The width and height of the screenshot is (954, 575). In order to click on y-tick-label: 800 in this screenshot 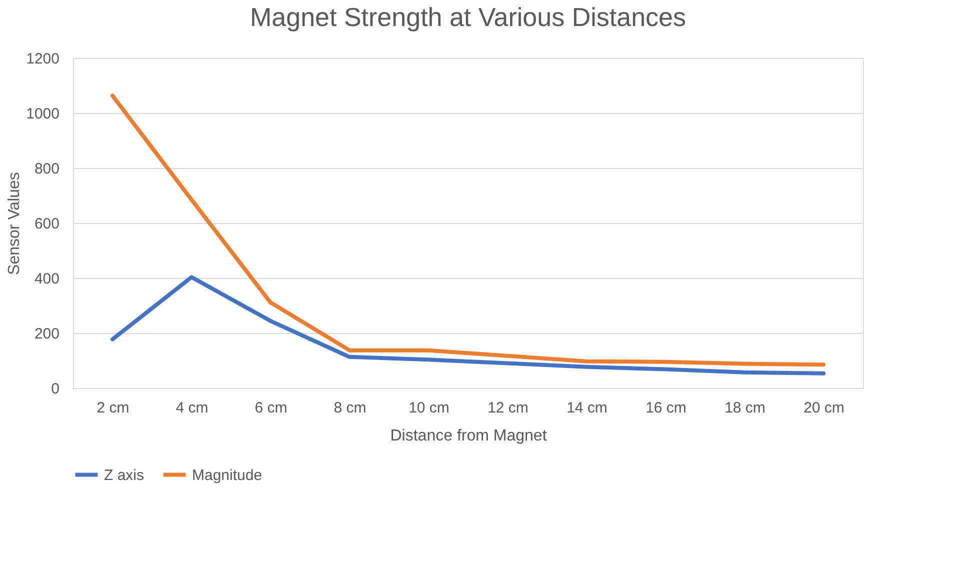, I will do `click(47, 169)`.